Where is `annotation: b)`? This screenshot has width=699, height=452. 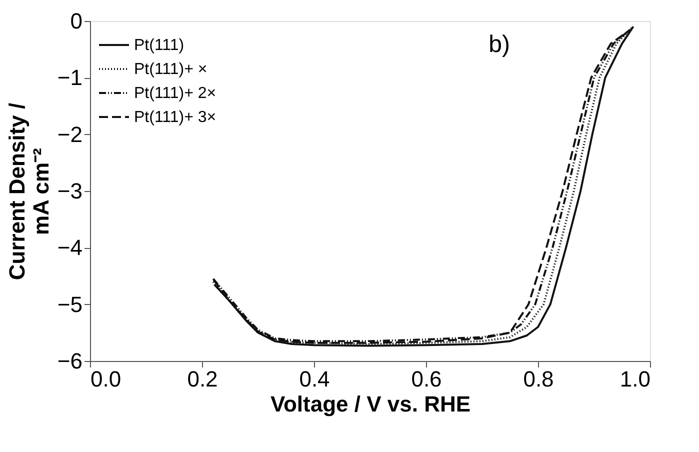 annotation: b) is located at coordinates (499, 44).